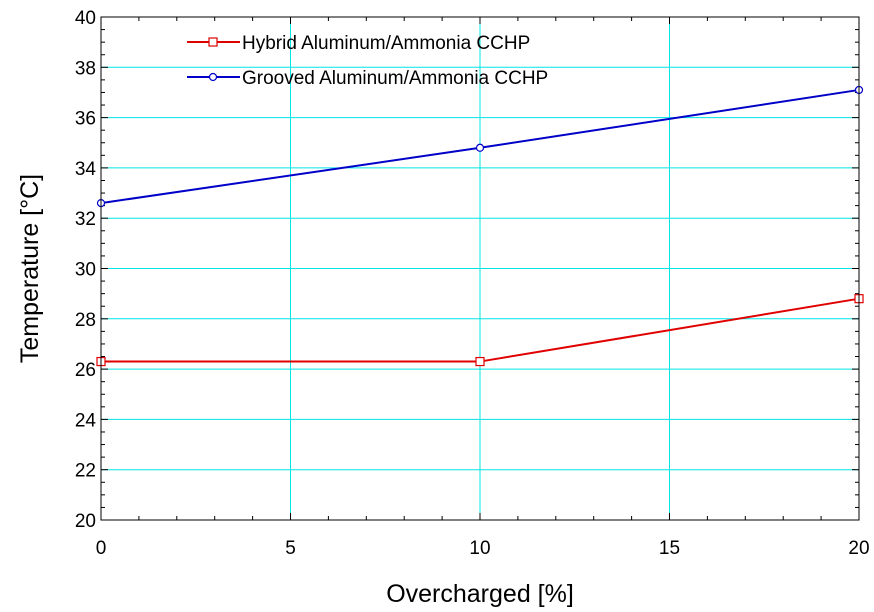 This screenshot has height=612, width=874. I want to click on y-tick-labels: 20 22 24 26 28 30 32 34 36 38 40, so click(86, 270).